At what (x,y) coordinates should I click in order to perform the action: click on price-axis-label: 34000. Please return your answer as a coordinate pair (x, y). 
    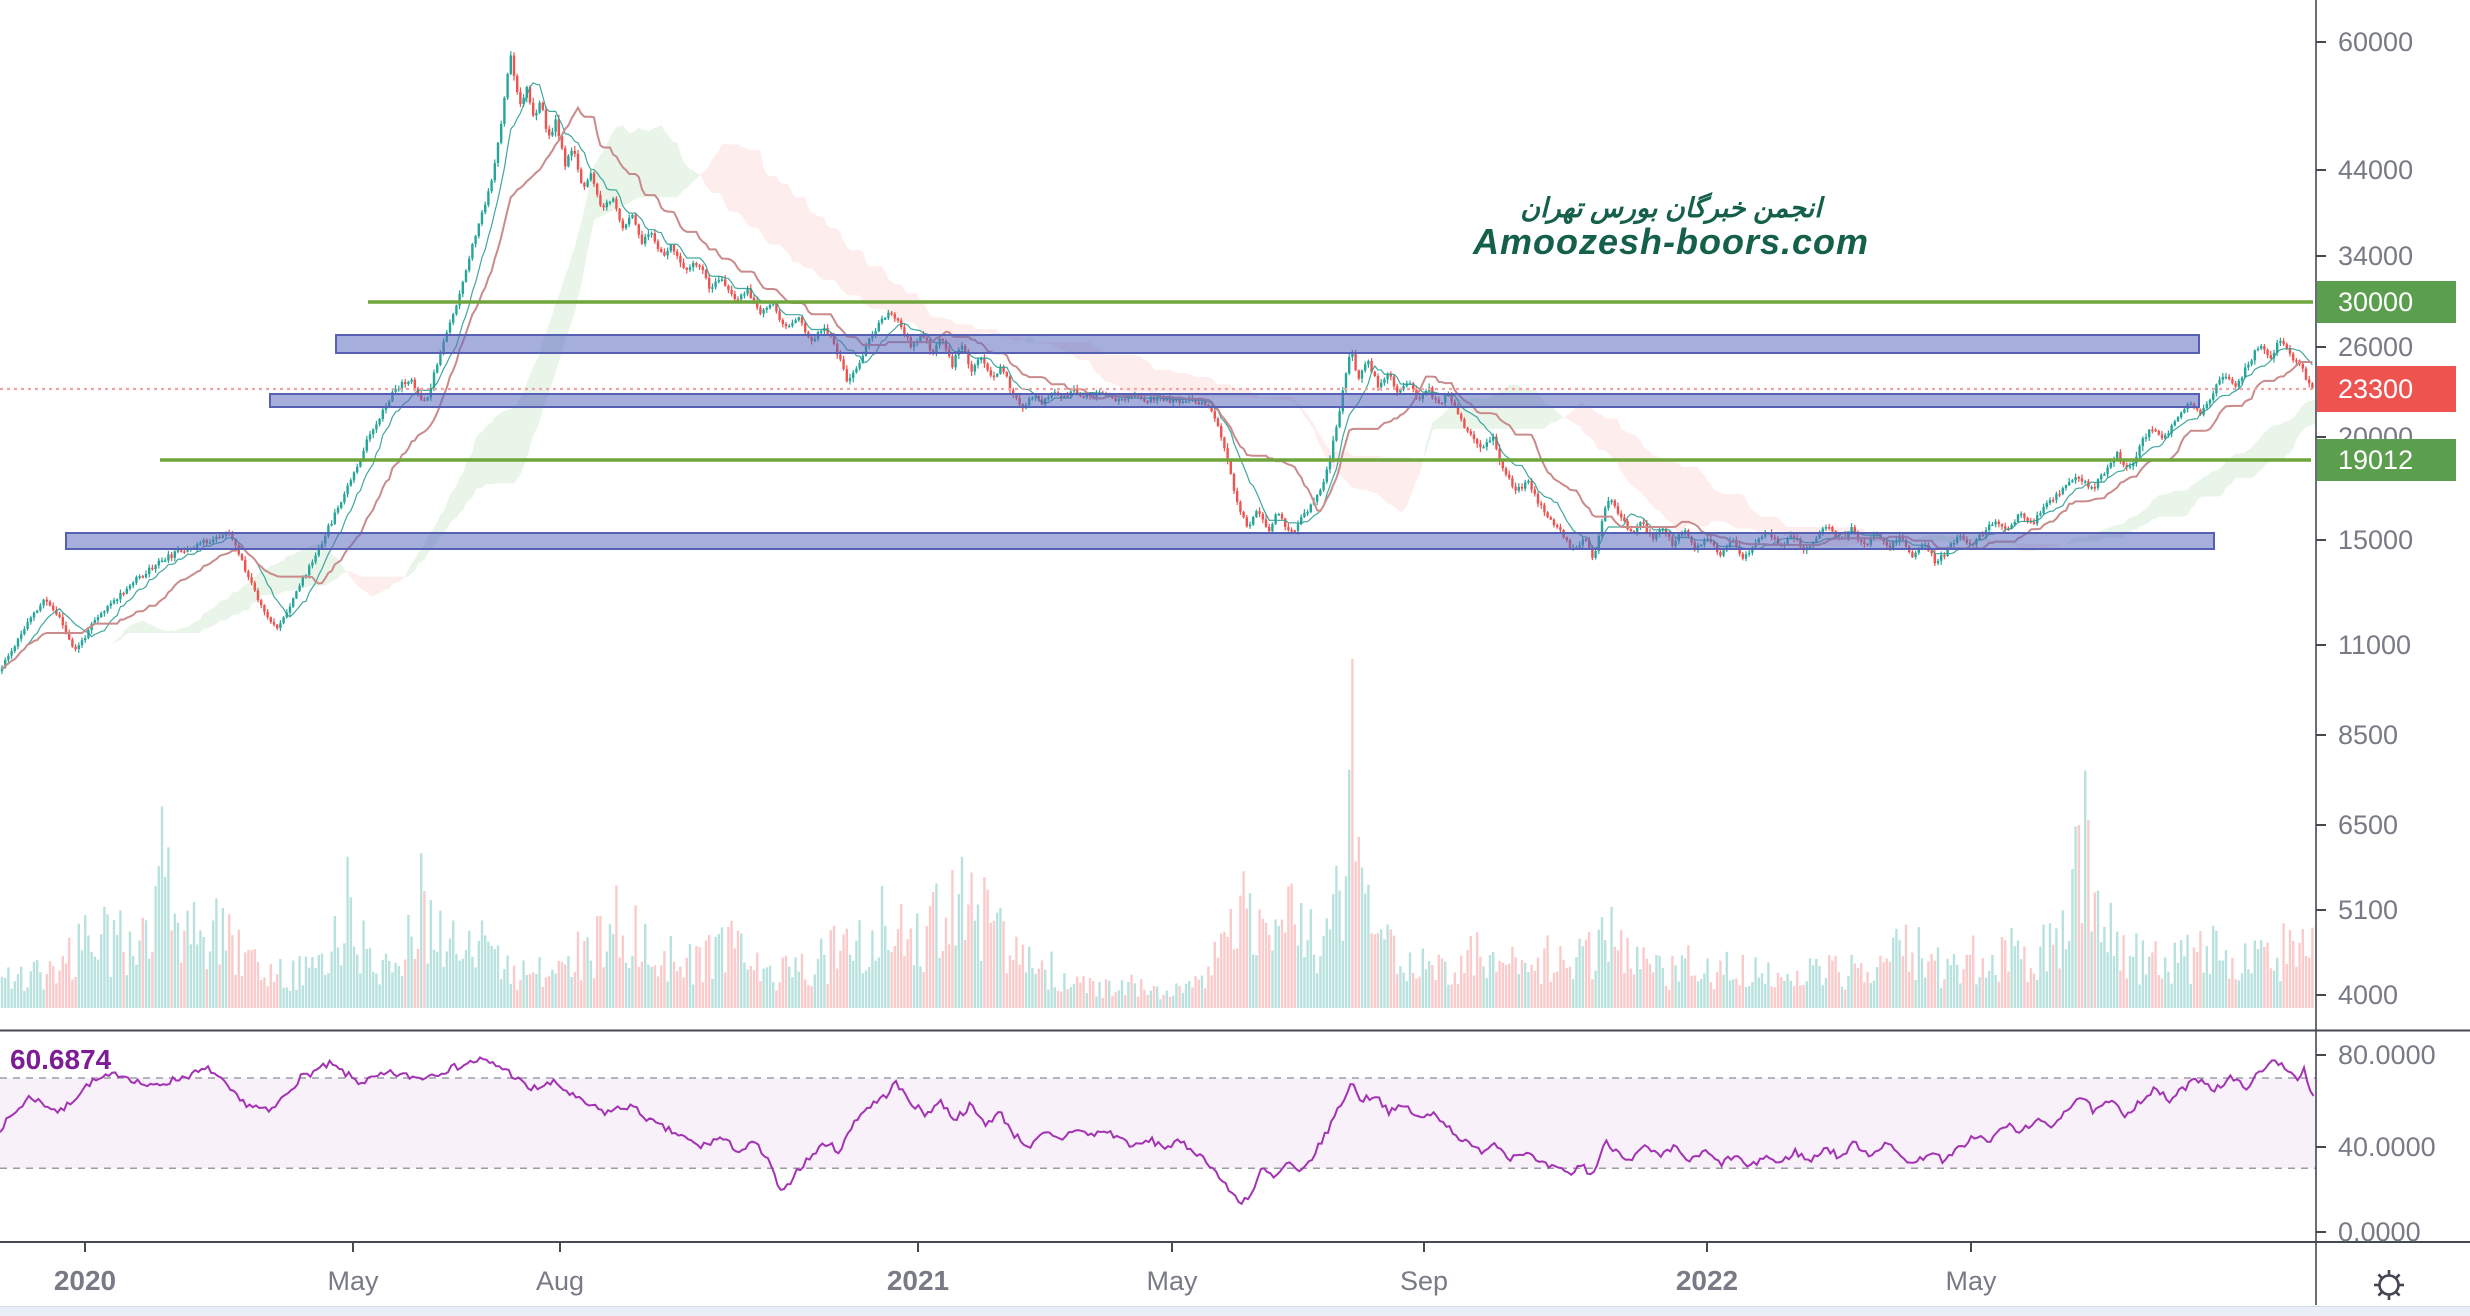
    Looking at the image, I should click on (2375, 256).